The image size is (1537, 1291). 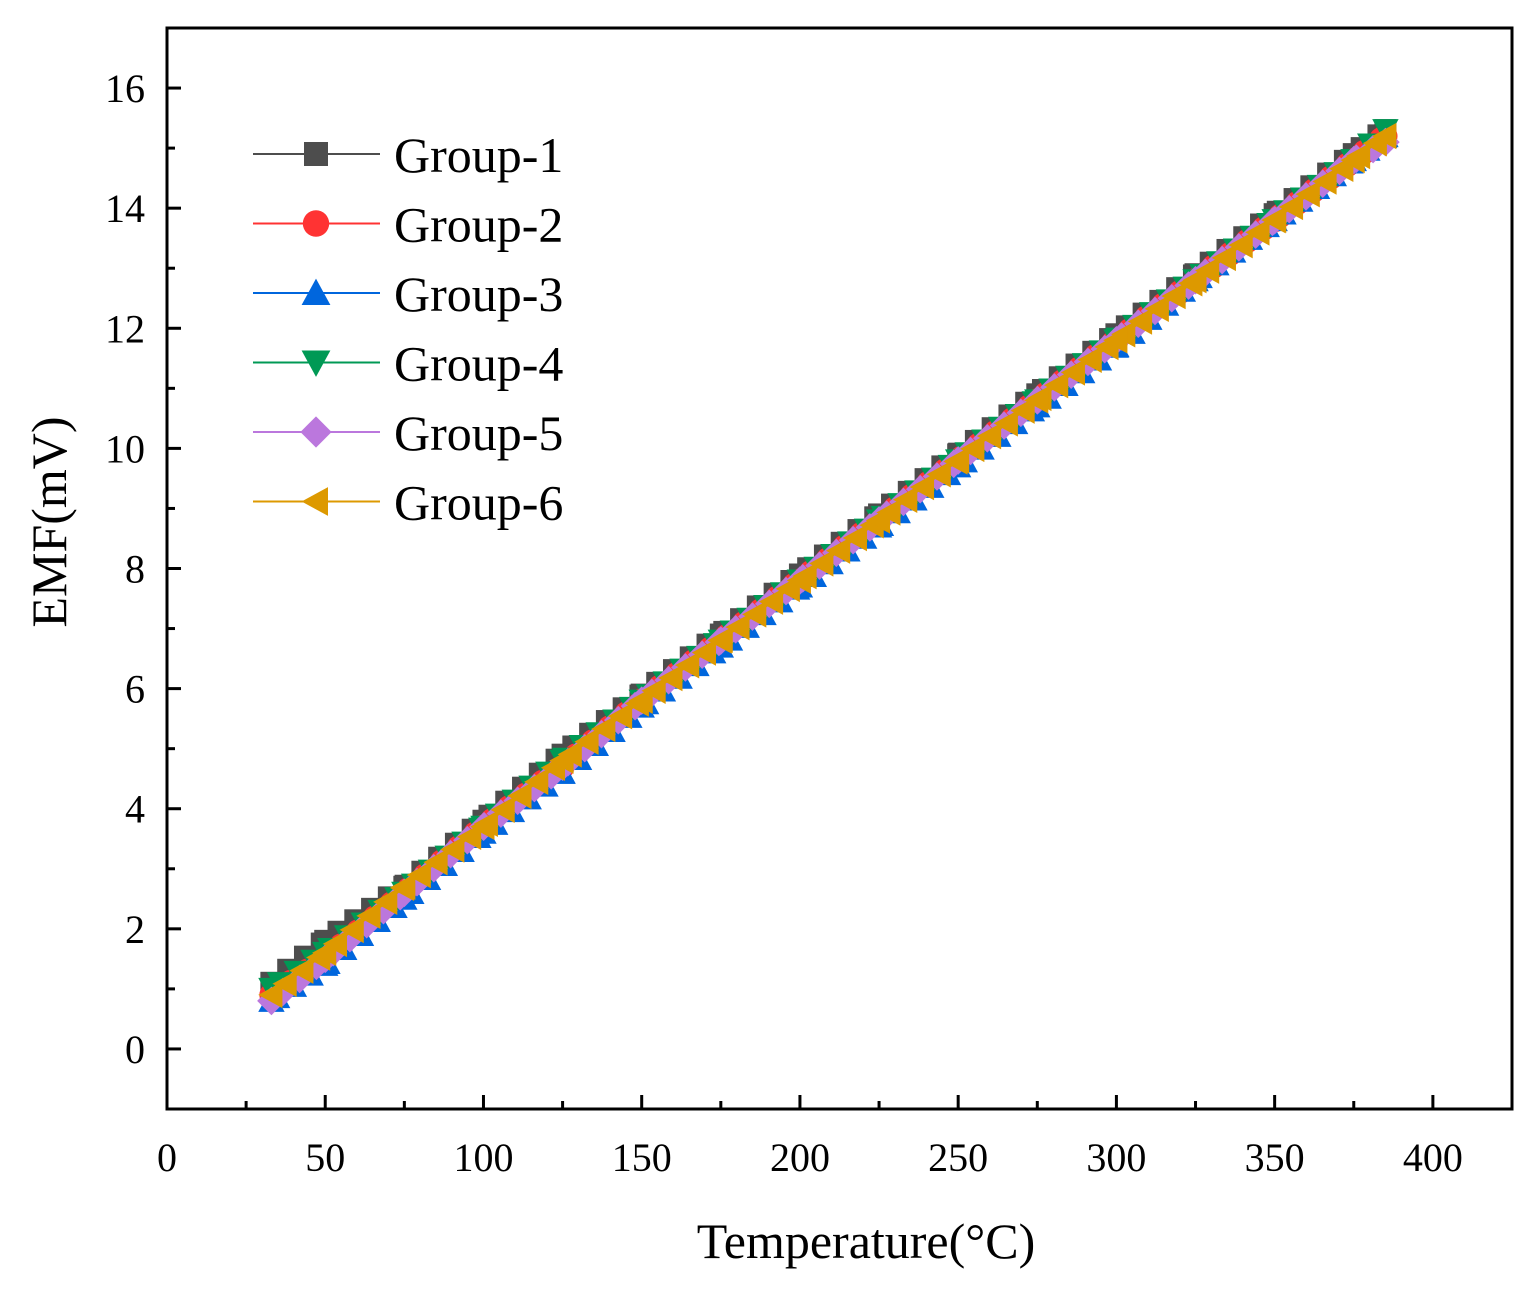 I want to click on y-tick-label: 6, so click(x=135, y=689).